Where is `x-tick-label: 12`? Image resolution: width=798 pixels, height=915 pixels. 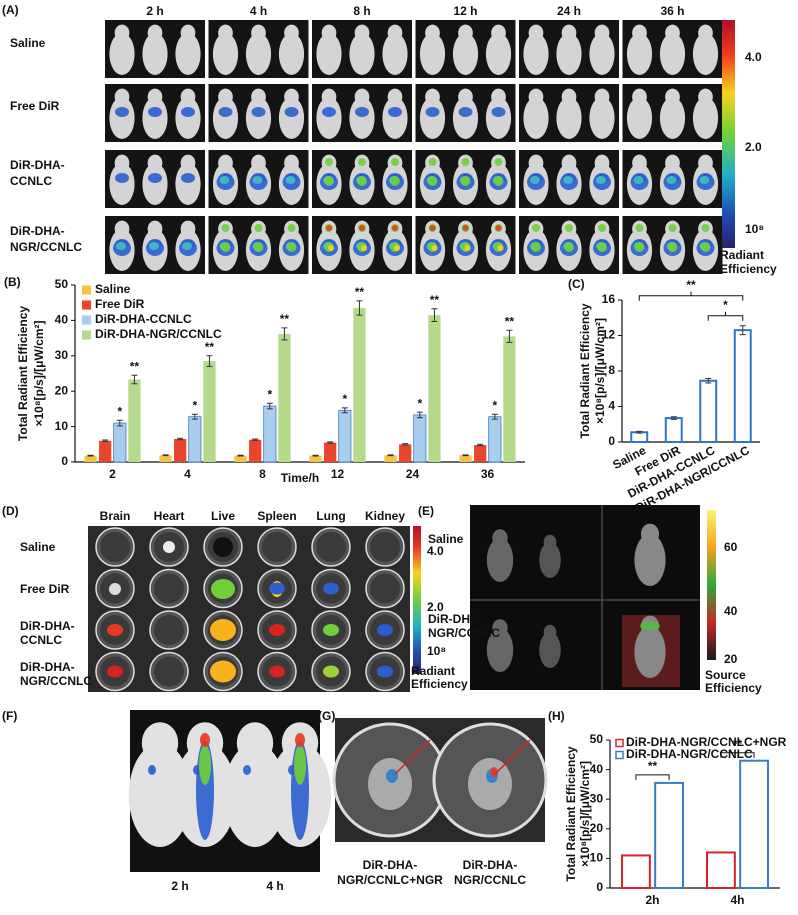
x-tick-label: 12 is located at coordinates (338, 474).